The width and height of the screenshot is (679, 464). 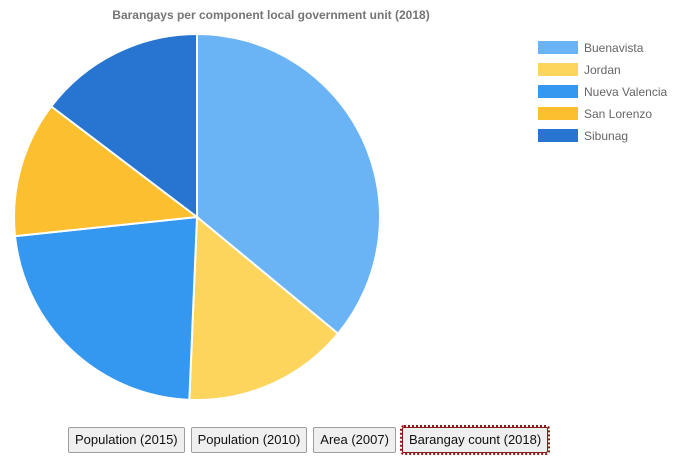 What do you see at coordinates (249, 440) in the screenshot?
I see `tab-population-2010: Population (2010)` at bounding box center [249, 440].